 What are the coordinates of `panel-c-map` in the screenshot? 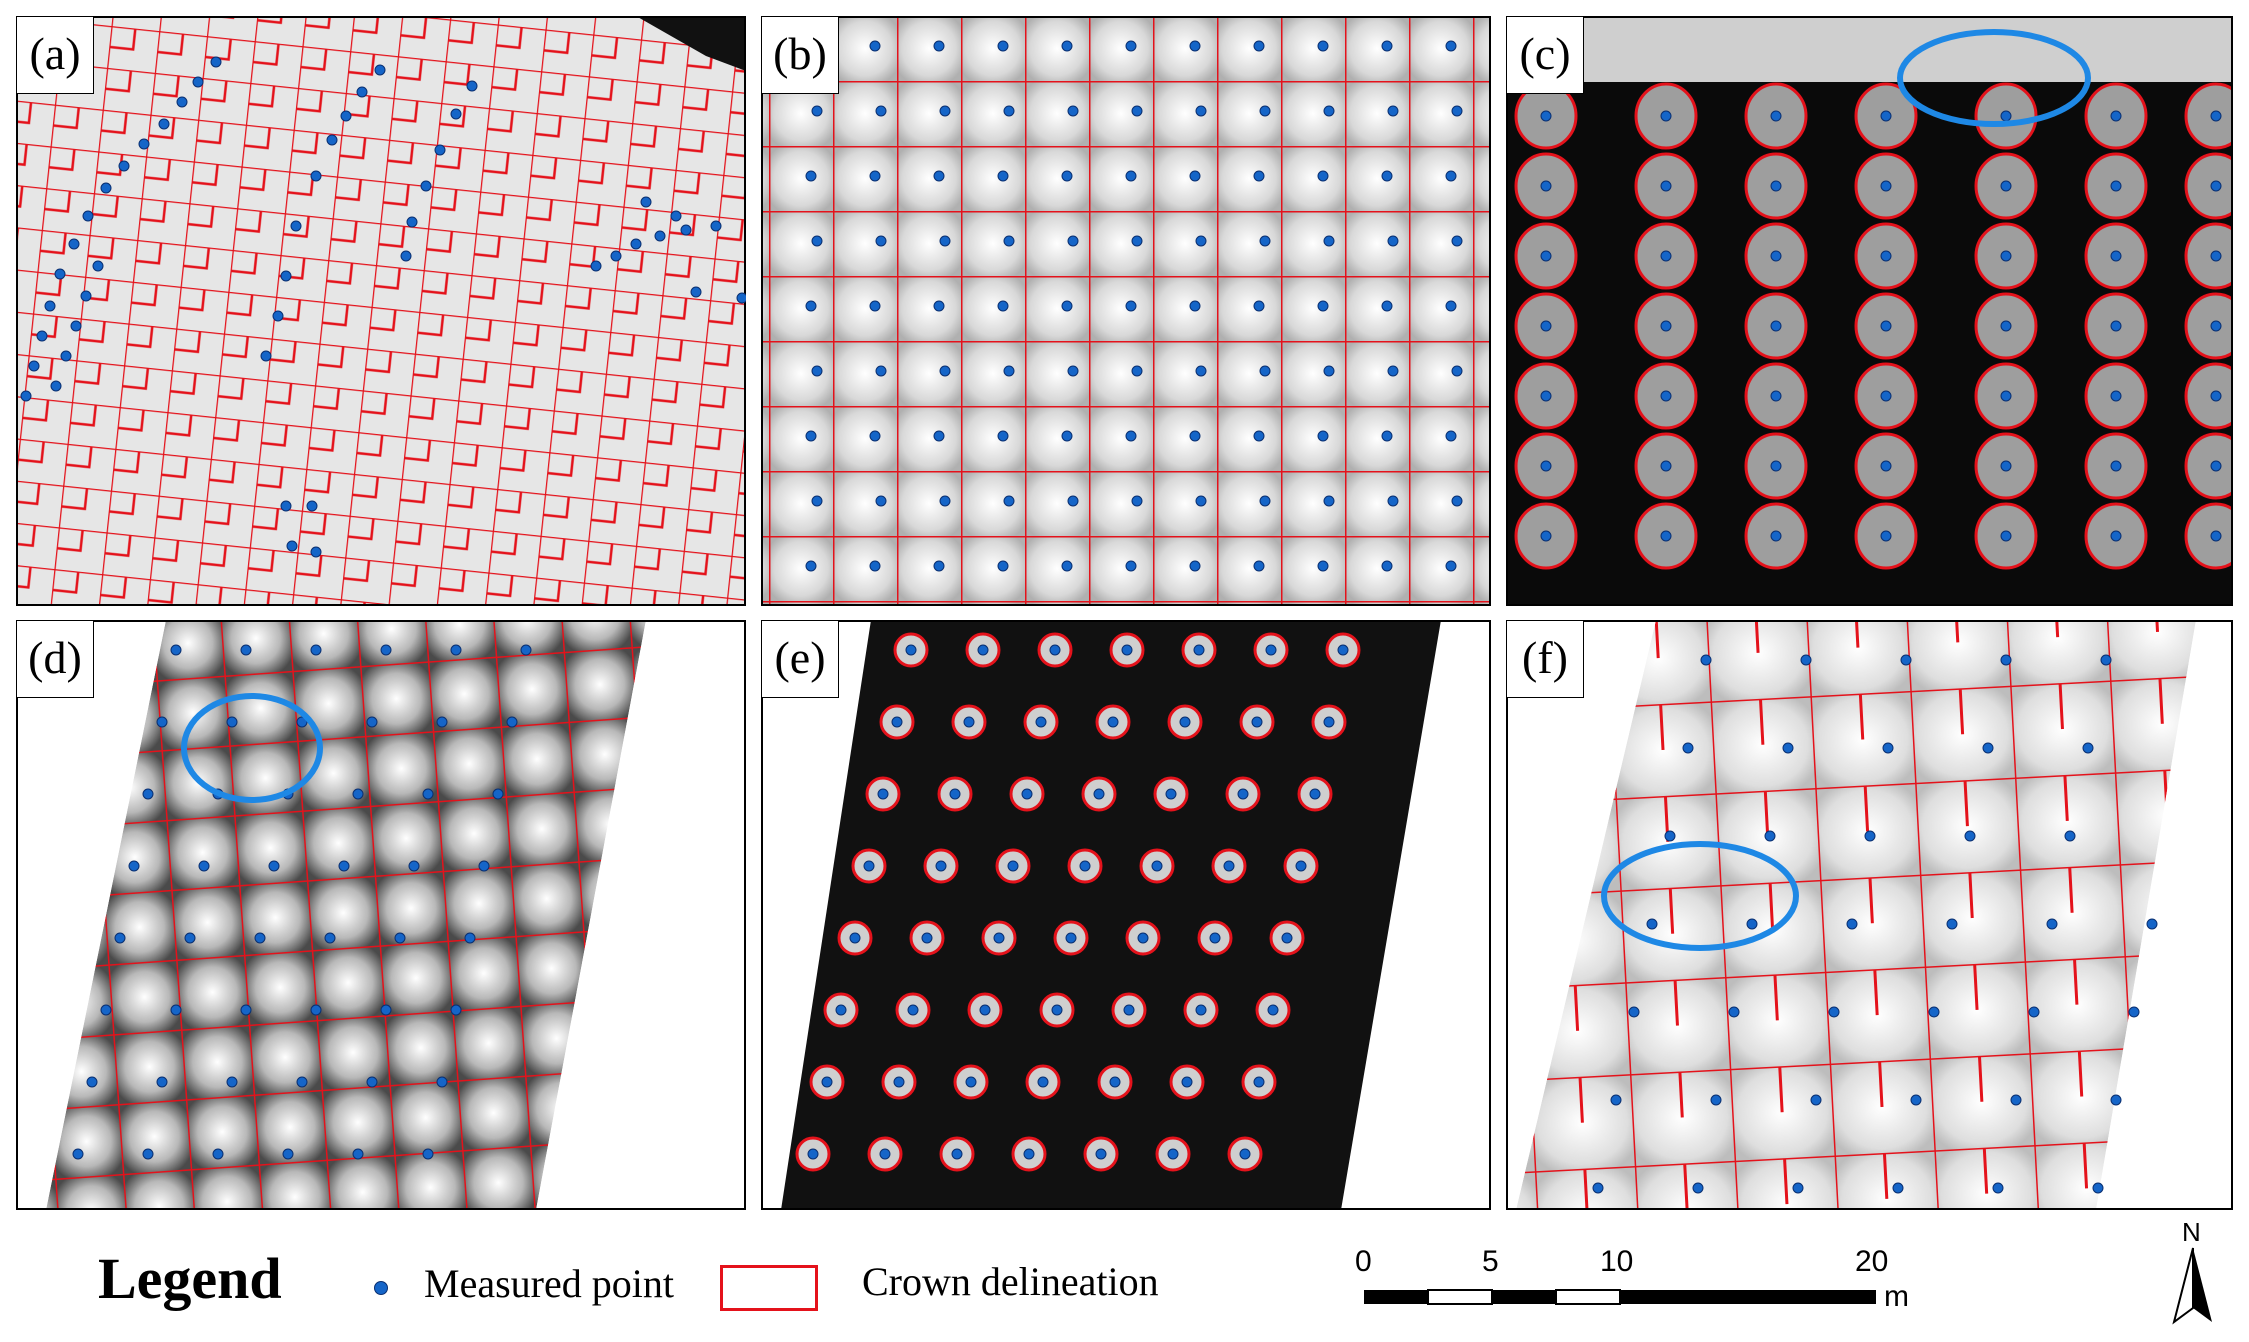 It's located at (1869, 311).